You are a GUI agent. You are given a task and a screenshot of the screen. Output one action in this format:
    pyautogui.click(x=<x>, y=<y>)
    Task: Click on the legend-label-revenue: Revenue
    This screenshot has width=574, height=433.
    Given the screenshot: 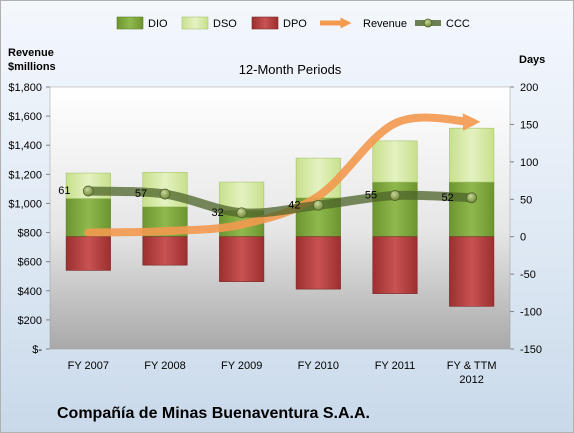 What is the action you would take?
    pyautogui.click(x=385, y=24)
    